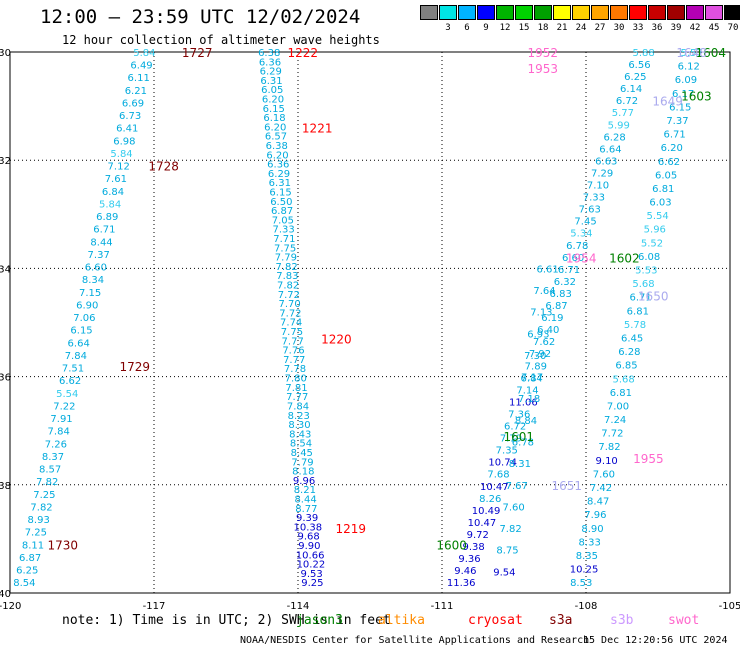 Image resolution: width=740 pixels, height=650 pixels. What do you see at coordinates (561, 294) in the screenshot?
I see `wave-height-value: 6.83` at bounding box center [561, 294].